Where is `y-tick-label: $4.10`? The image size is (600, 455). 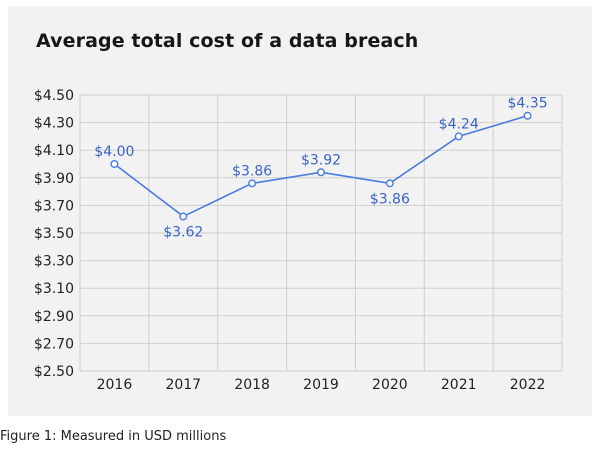 y-tick-label: $4.10 is located at coordinates (54, 151).